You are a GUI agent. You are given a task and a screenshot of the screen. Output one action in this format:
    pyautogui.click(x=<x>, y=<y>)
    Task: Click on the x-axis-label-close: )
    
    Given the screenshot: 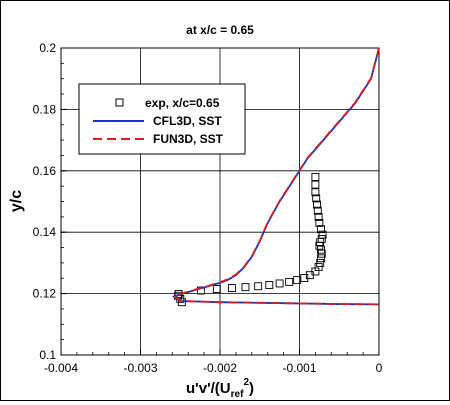 What is the action you would take?
    pyautogui.click(x=251, y=388)
    